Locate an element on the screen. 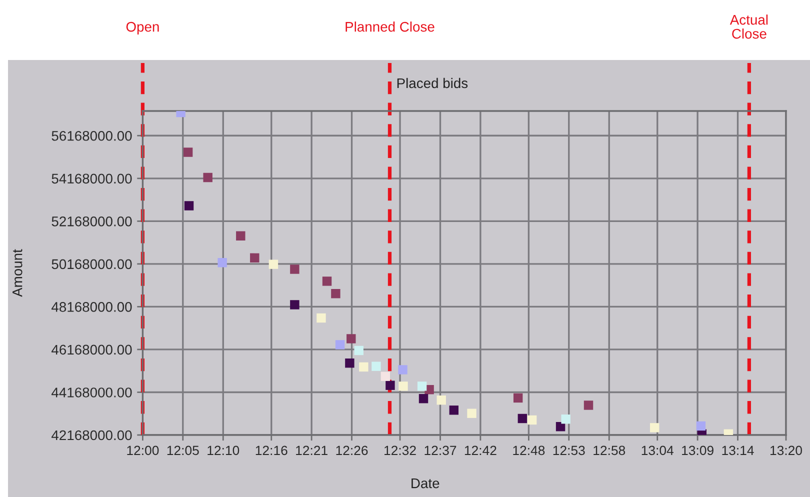 This screenshot has width=810, height=497. x-tick-label: 13:04 is located at coordinates (658, 451).